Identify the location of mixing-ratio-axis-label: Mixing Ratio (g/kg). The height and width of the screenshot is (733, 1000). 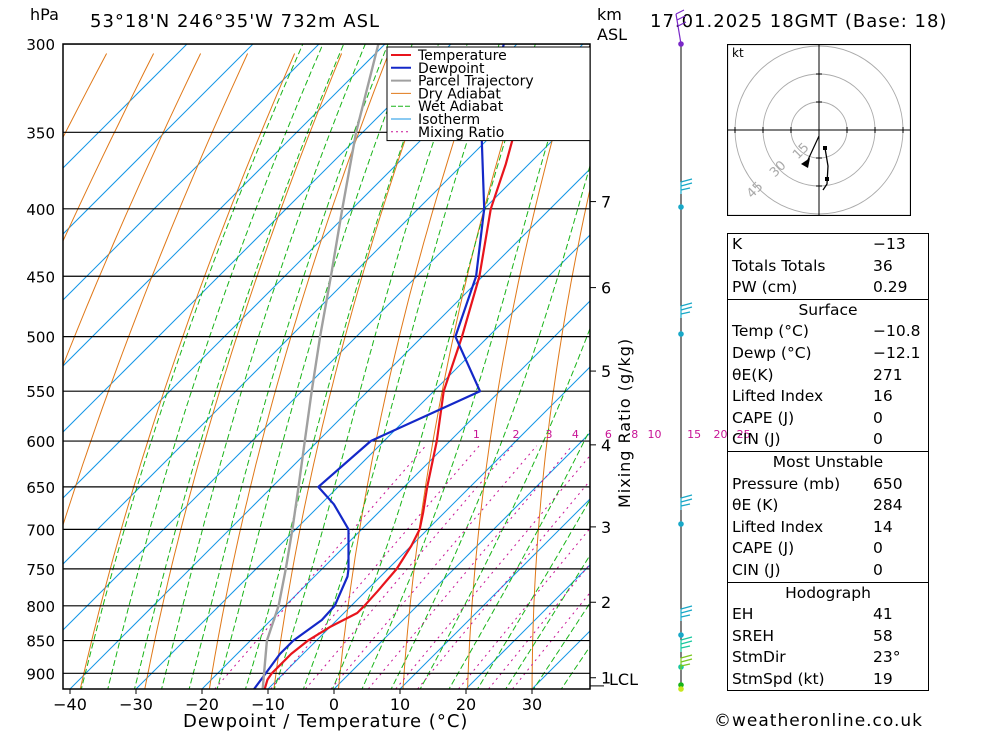
(624, 423).